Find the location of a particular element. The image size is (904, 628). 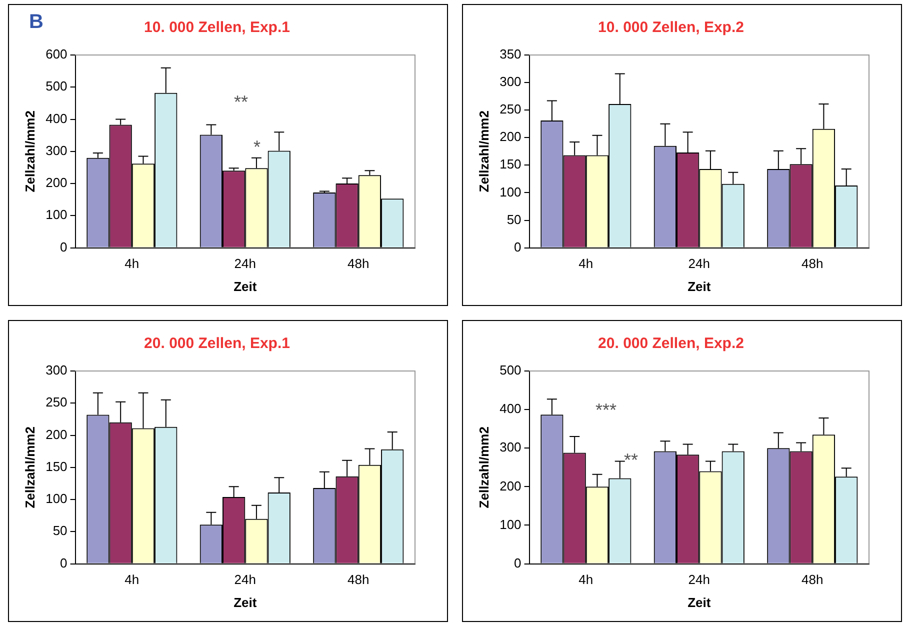

annotation: * is located at coordinates (257, 147).